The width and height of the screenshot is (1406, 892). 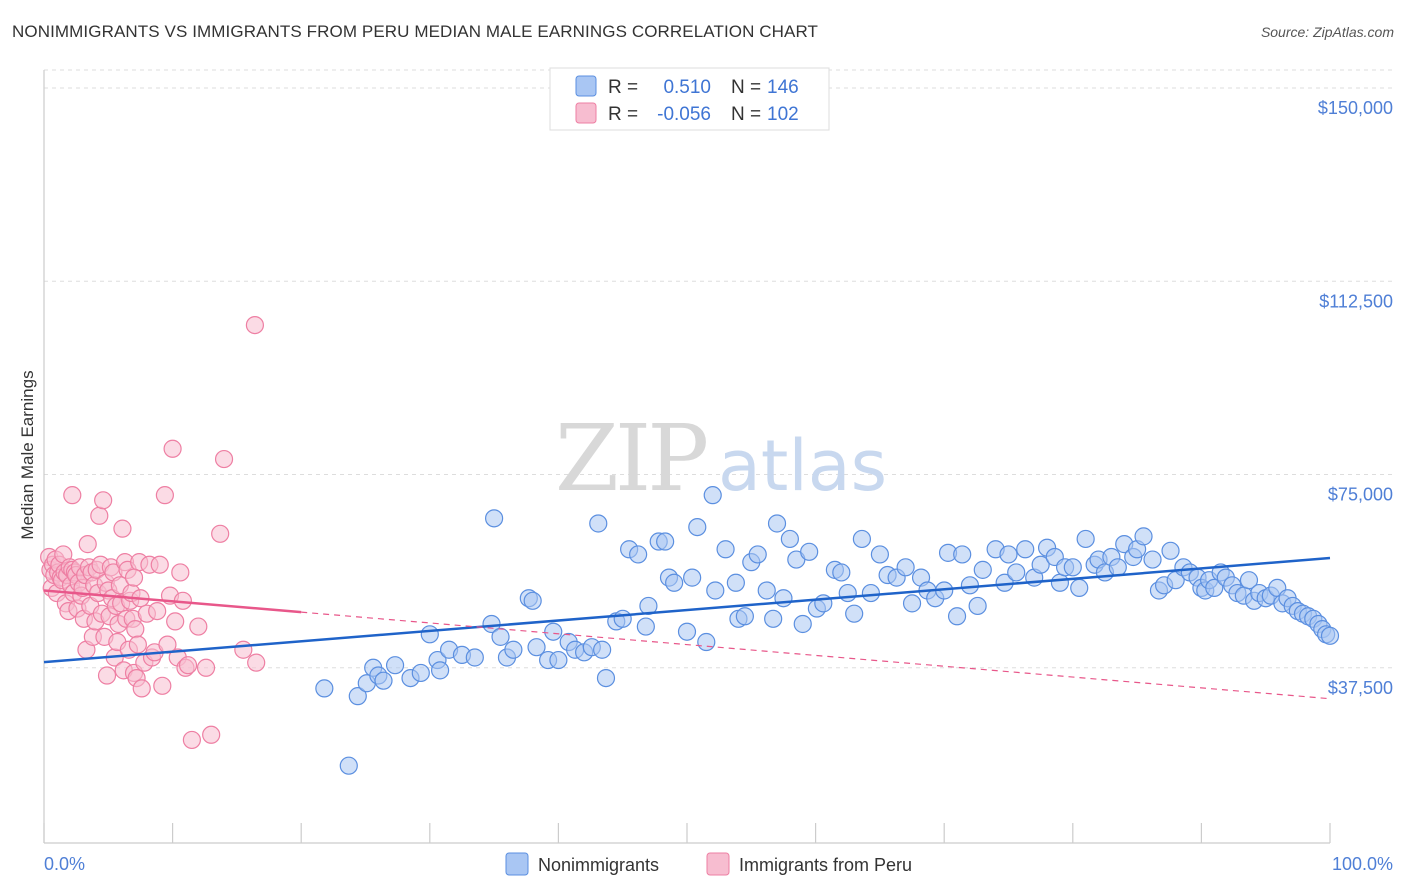 What do you see at coordinates (783, 114) in the screenshot?
I see `legend-n-value-2: 102` at bounding box center [783, 114].